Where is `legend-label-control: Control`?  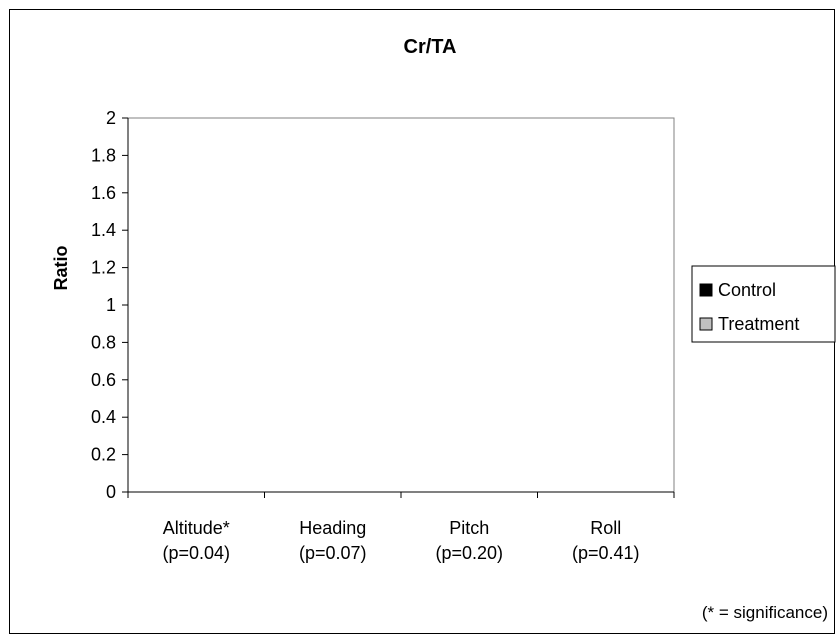 legend-label-control: Control is located at coordinates (747, 290).